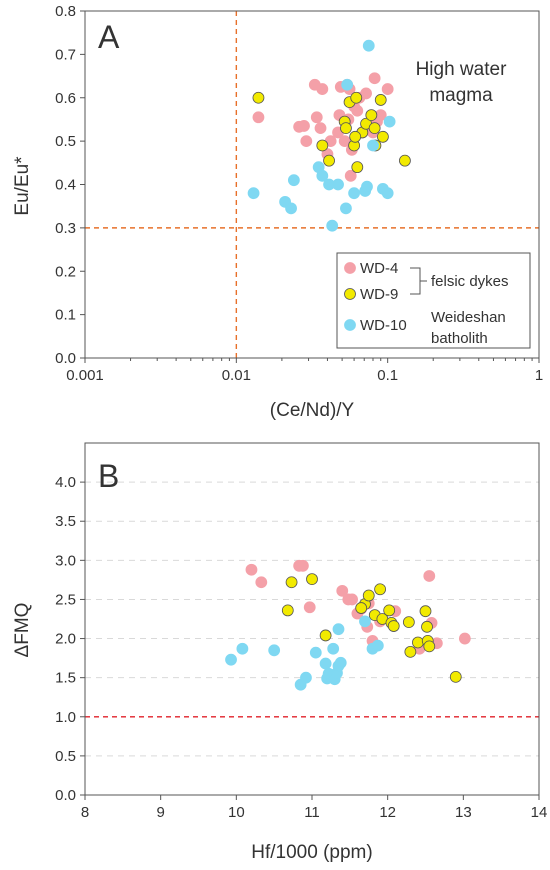 The image size is (550, 870). I want to click on legend-label-wd9: WD-9, so click(379, 294).